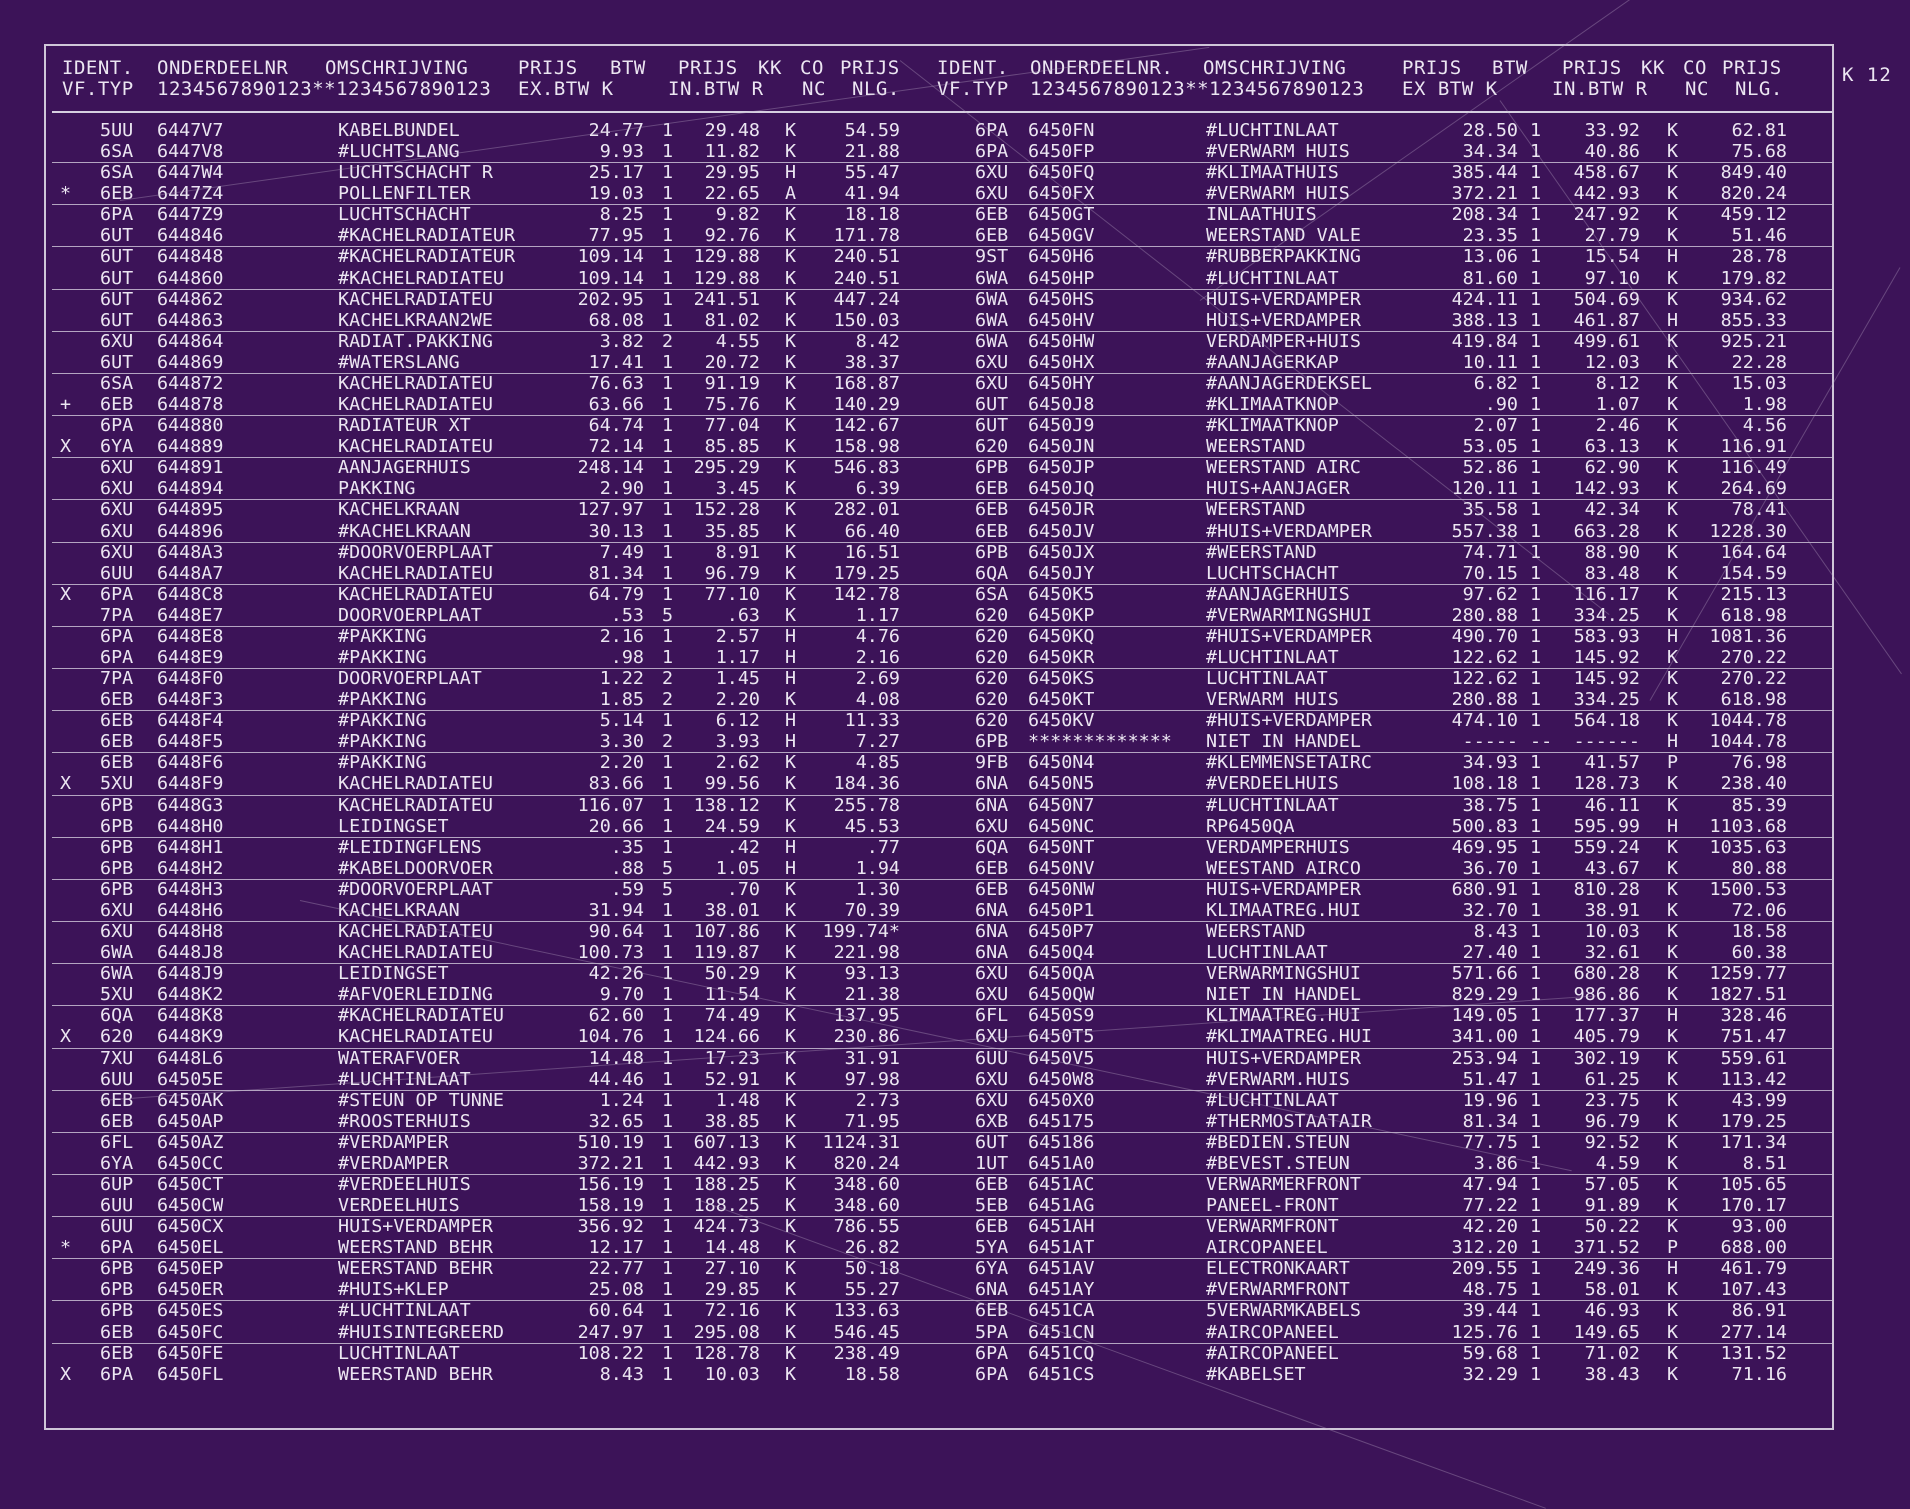  Describe the element at coordinates (1490, 806) in the screenshot. I see `right-row-price-ex: 38.75` at that location.